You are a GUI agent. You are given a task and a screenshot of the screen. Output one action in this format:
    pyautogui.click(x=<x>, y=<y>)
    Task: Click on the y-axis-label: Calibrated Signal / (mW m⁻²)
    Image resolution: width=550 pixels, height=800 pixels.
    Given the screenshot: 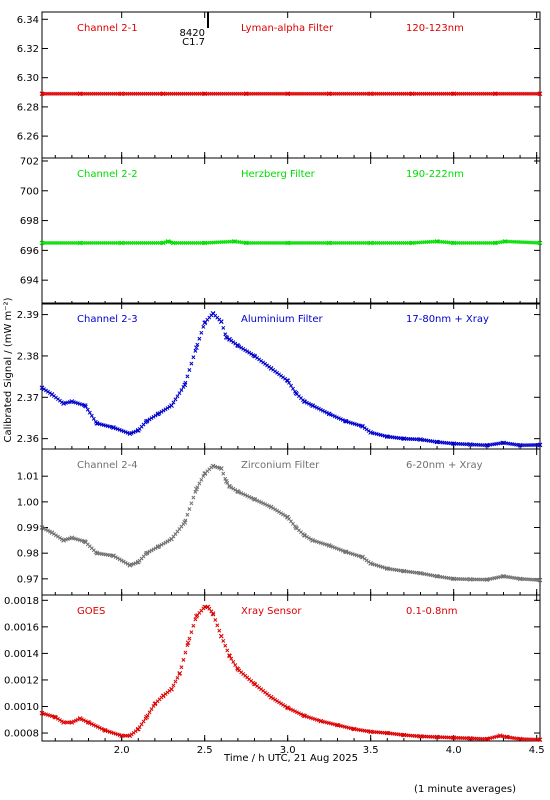 What is the action you would take?
    pyautogui.click(x=8, y=369)
    